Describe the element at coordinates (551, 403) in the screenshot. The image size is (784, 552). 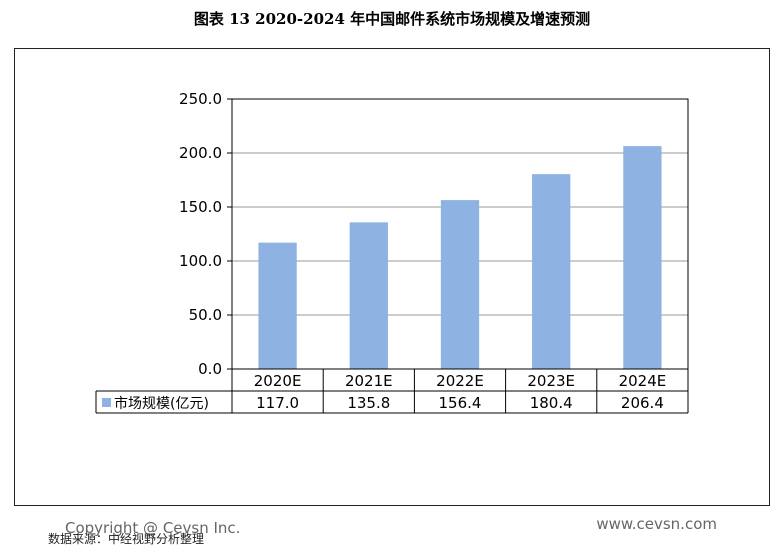
I see `data-value-label: 180.4` at that location.